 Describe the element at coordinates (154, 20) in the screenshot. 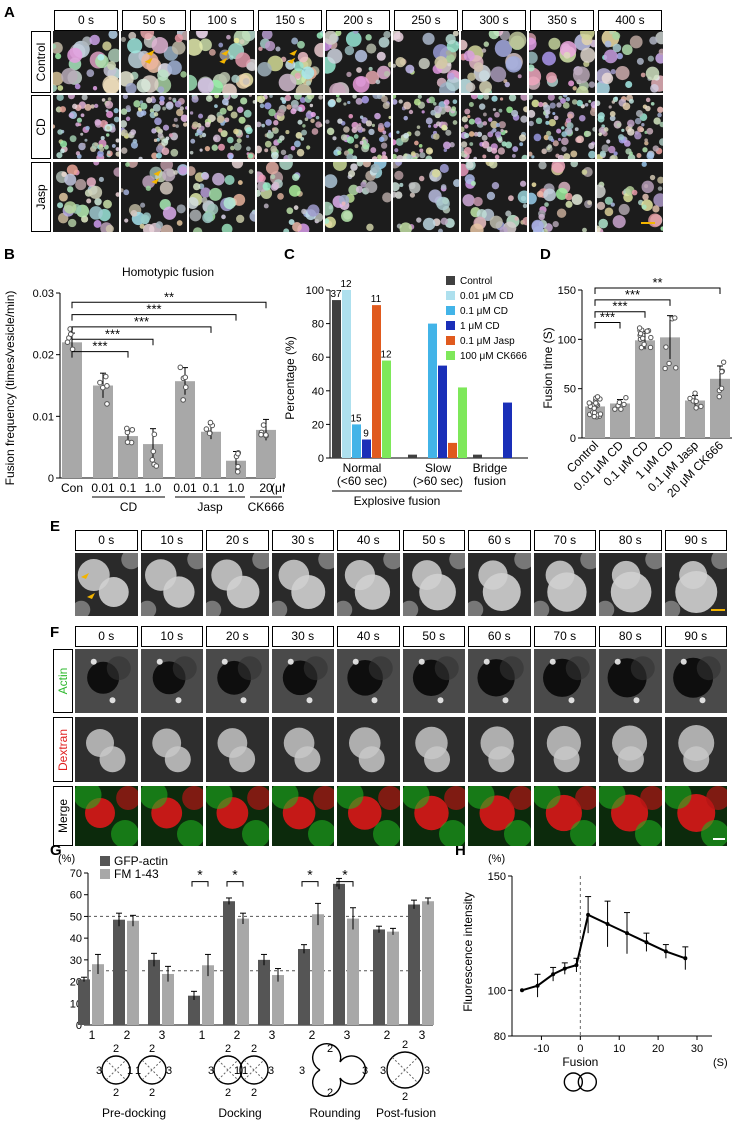

I see `timepoint-label: 50 s` at that location.